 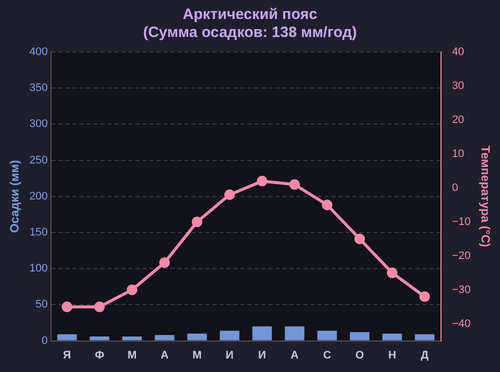 I want to click on y2-tick-label: 30, so click(x=458, y=86).